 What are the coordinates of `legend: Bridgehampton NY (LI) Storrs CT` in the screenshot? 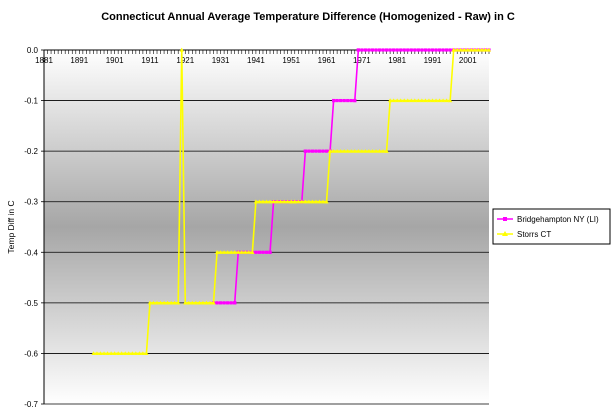 It's located at (551, 226).